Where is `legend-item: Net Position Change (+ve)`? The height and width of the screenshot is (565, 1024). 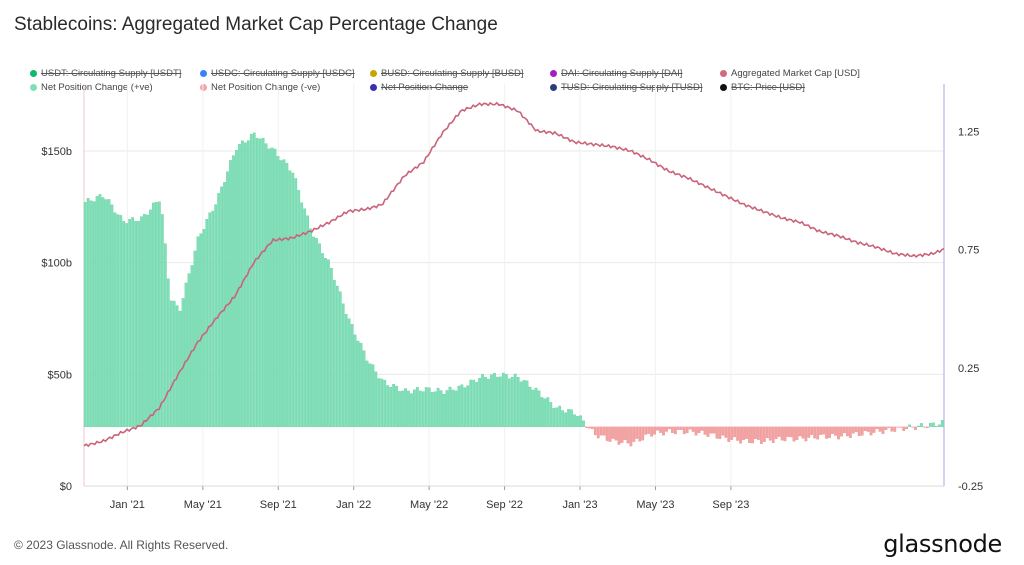
legend-item: Net Position Change (+ve) is located at coordinates (91, 87).